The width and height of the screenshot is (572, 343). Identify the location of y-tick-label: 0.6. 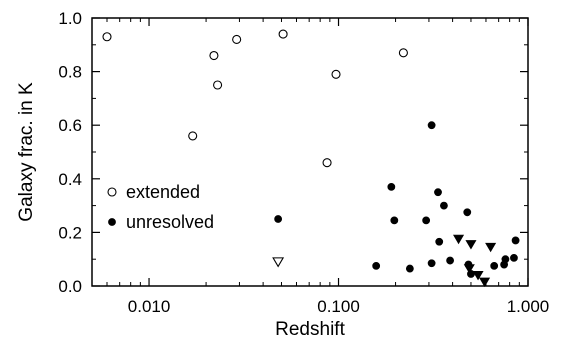
(70, 125).